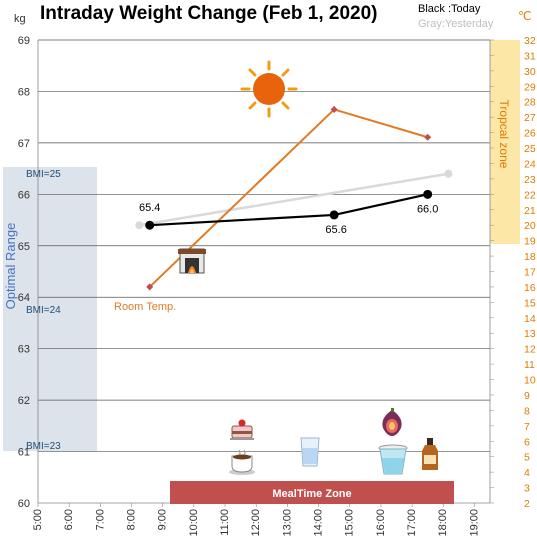 This screenshot has width=537, height=538. Describe the element at coordinates (530, 134) in the screenshot. I see `y2-tick-label: 26` at that location.